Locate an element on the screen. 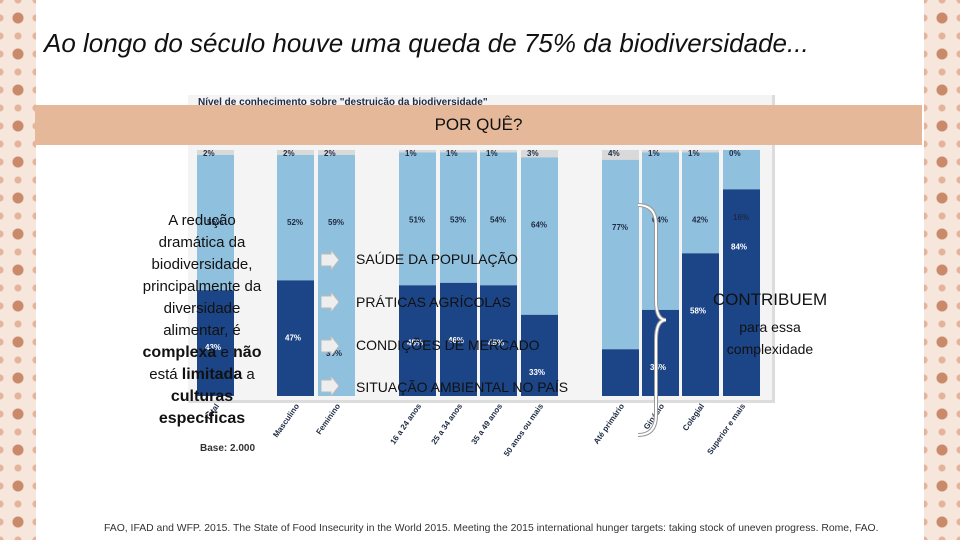 The image size is (960, 540). contribuem-sub: para essa complexidade is located at coordinates (770, 338).